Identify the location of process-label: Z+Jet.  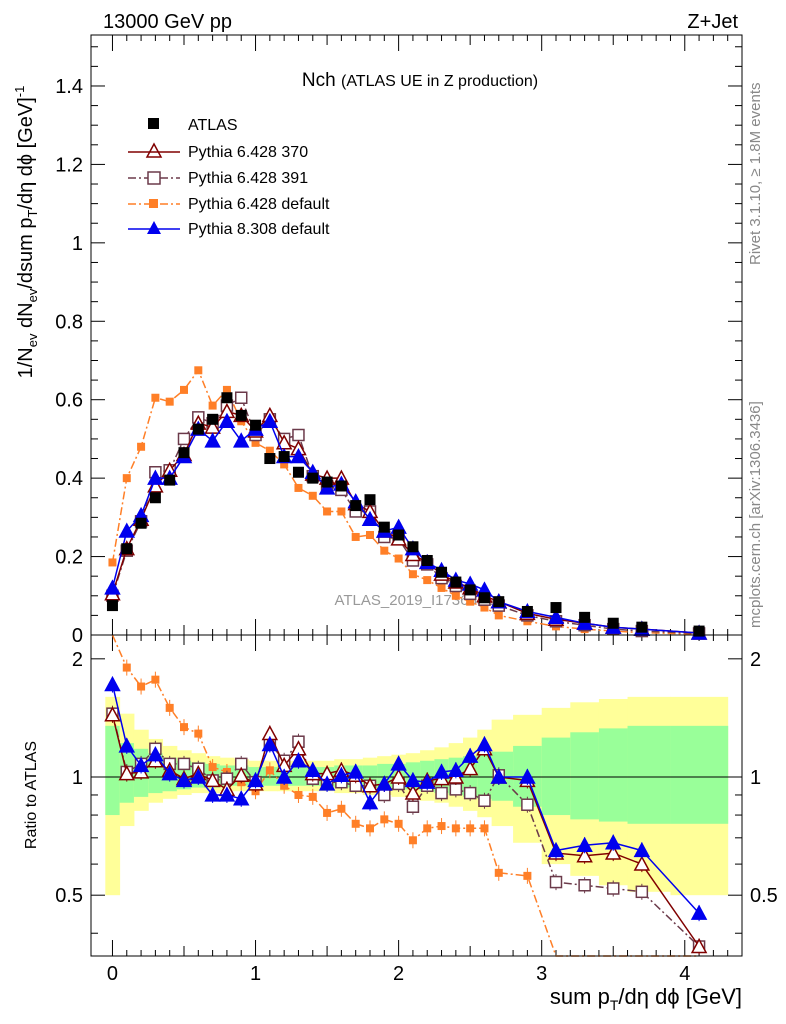
(712, 22).